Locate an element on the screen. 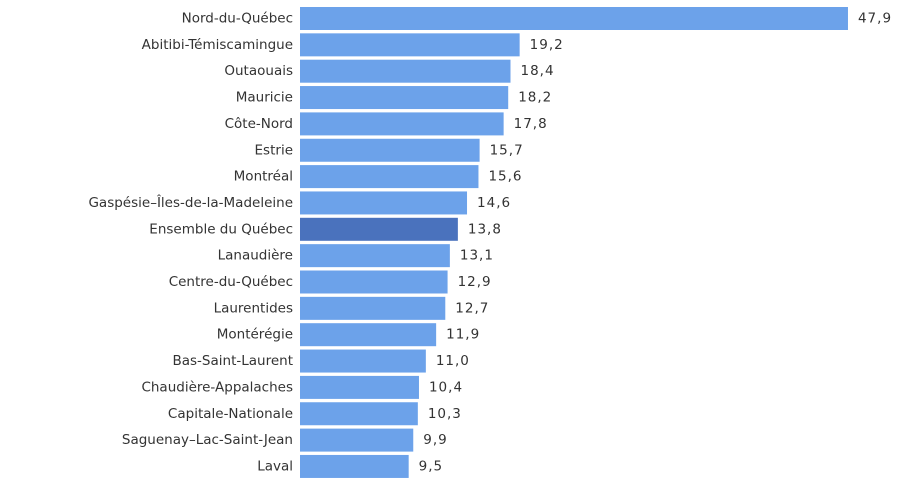 This screenshot has height=479, width=901. category-label: Mauricie is located at coordinates (264, 98).